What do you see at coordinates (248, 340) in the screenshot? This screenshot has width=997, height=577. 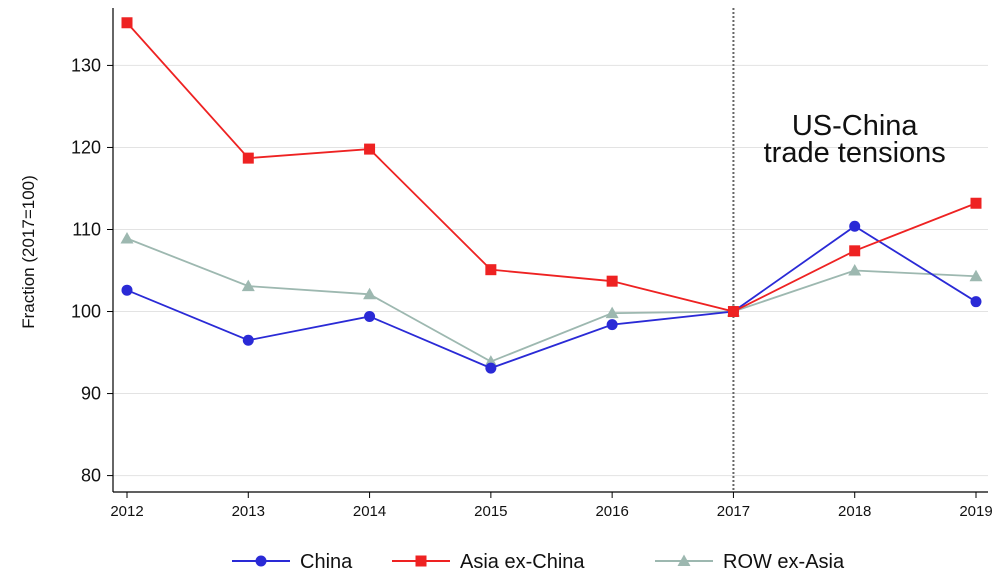 I see `point-china-2013` at bounding box center [248, 340].